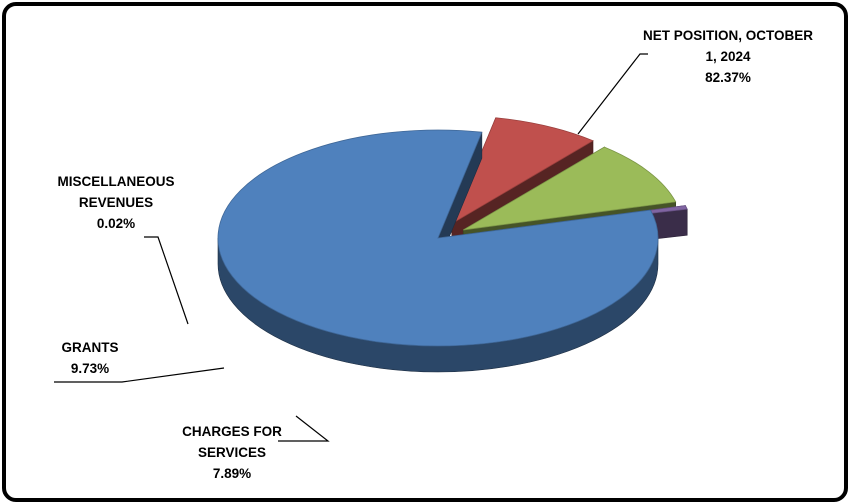 This screenshot has width=848, height=502. What do you see at coordinates (232, 452) in the screenshot?
I see `slice-label-1: CHARGES FOR SERVICES 7.89%` at bounding box center [232, 452].